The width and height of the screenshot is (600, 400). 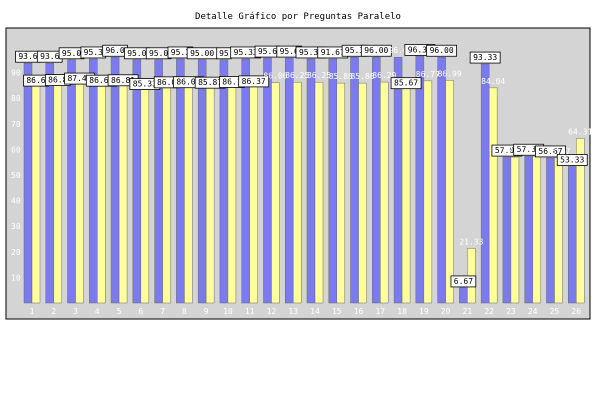 I want to click on value-label-text: 21.33, so click(x=471, y=241).